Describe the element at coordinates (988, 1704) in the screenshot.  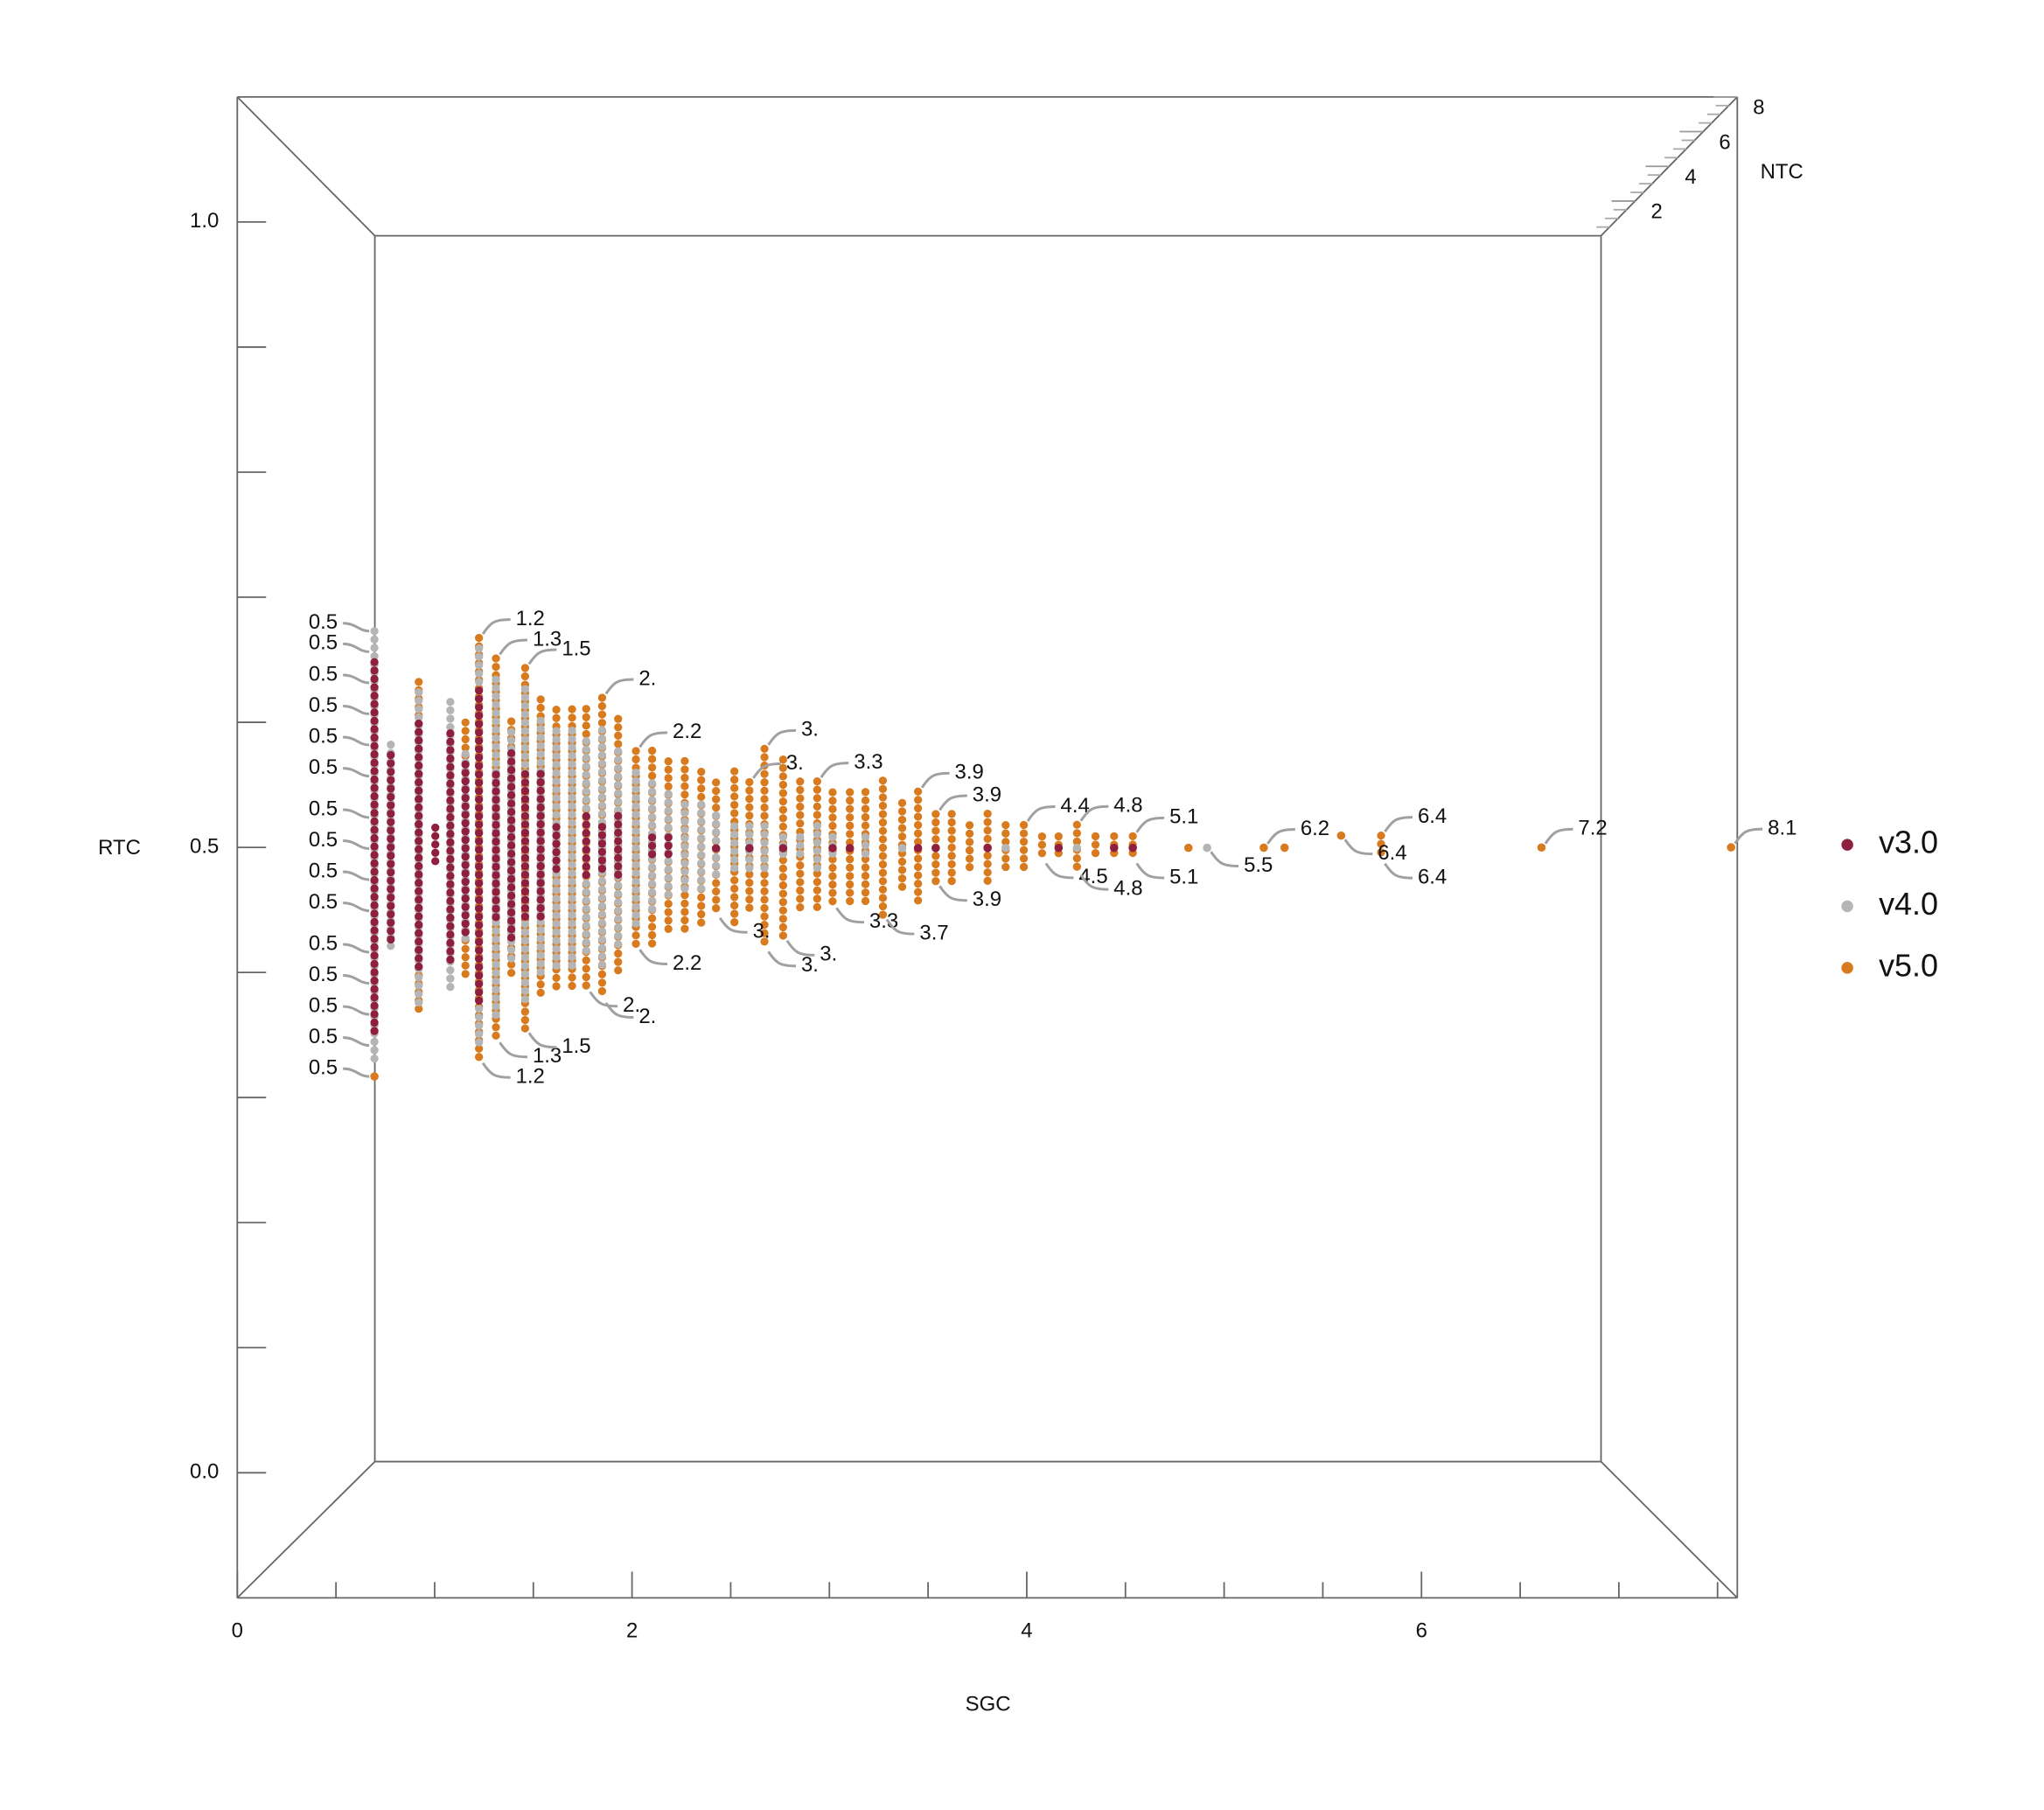
I see `x-axis-title: SGC` at that location.